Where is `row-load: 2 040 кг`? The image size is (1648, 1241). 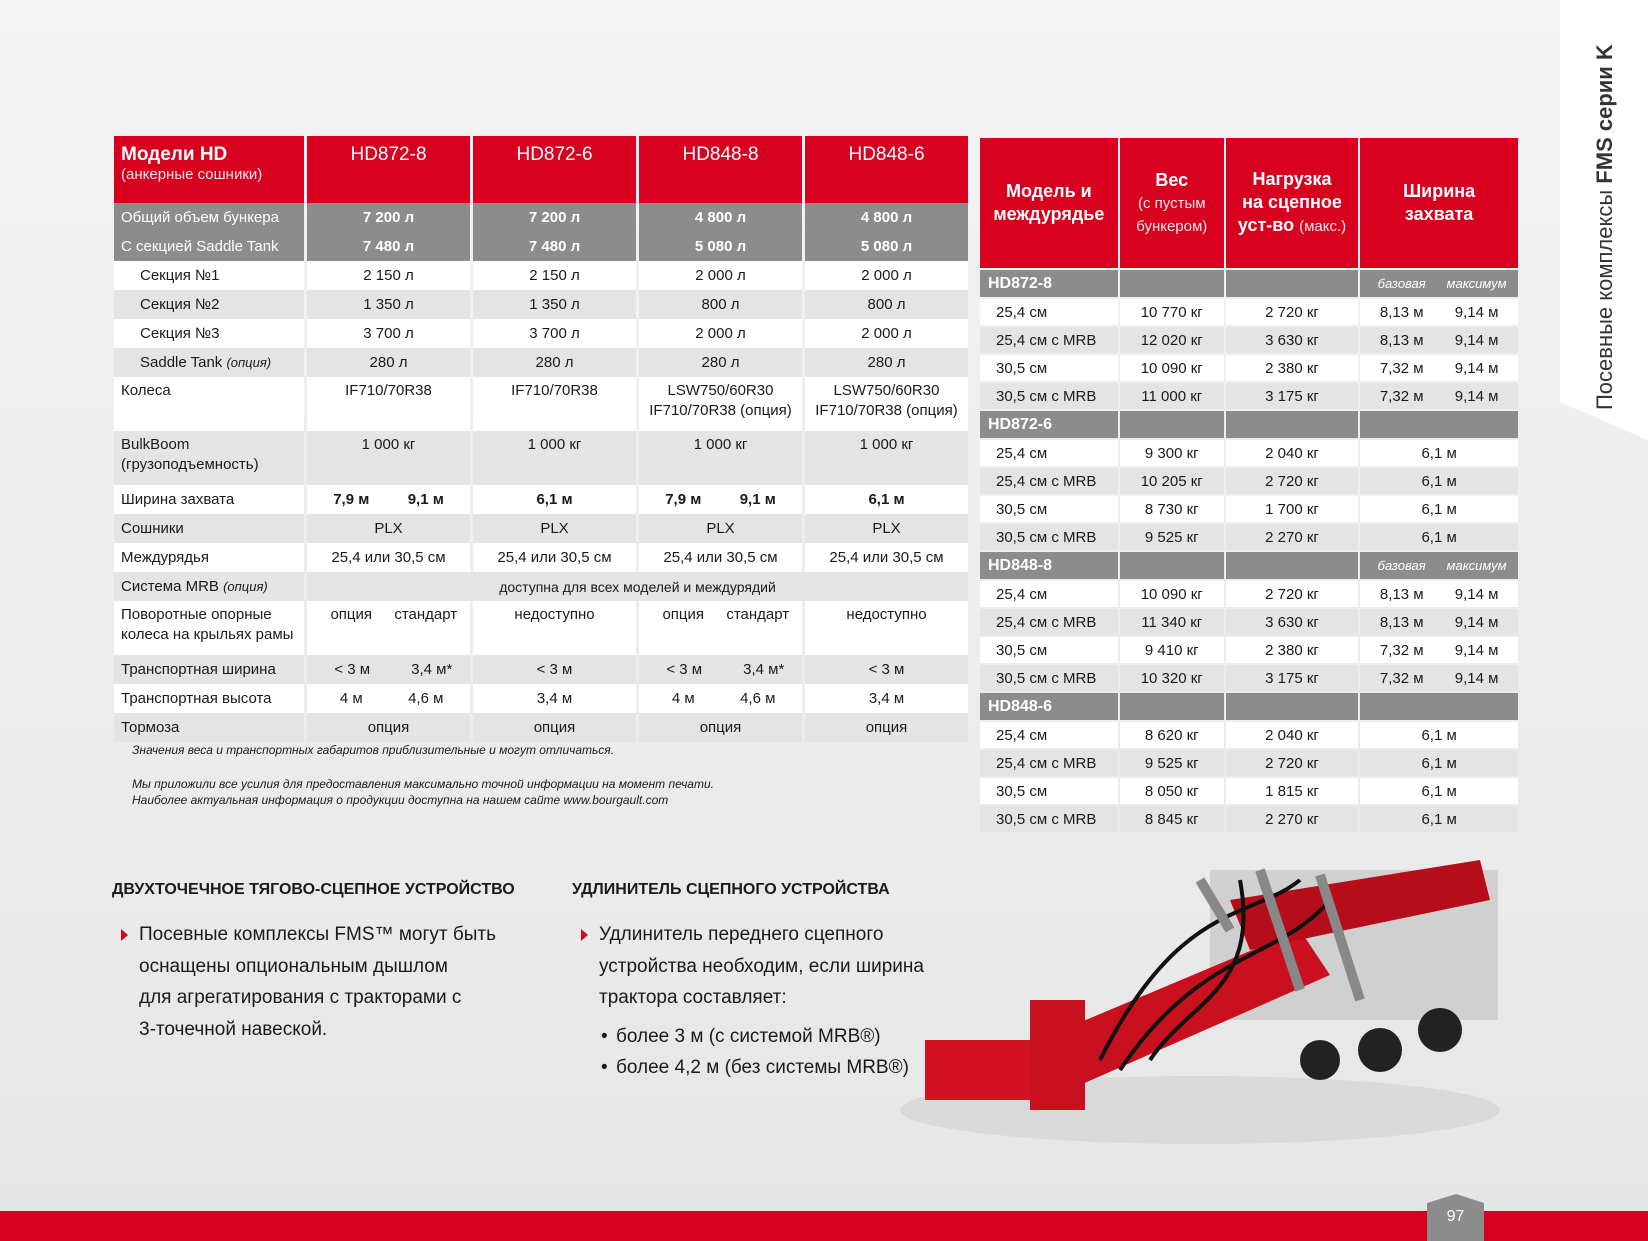 row-load: 2 040 кг is located at coordinates (1292, 735).